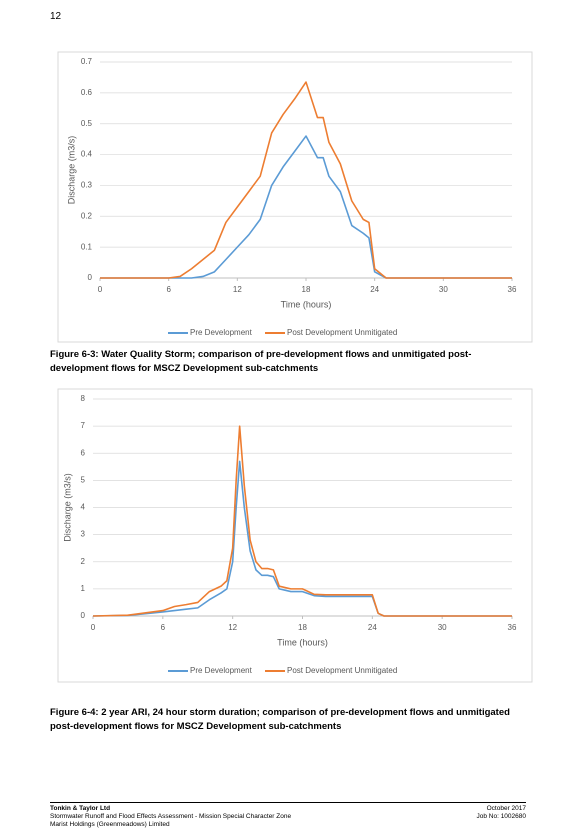  What do you see at coordinates (506, 808) in the screenshot?
I see `footer-date: October 2017` at bounding box center [506, 808].